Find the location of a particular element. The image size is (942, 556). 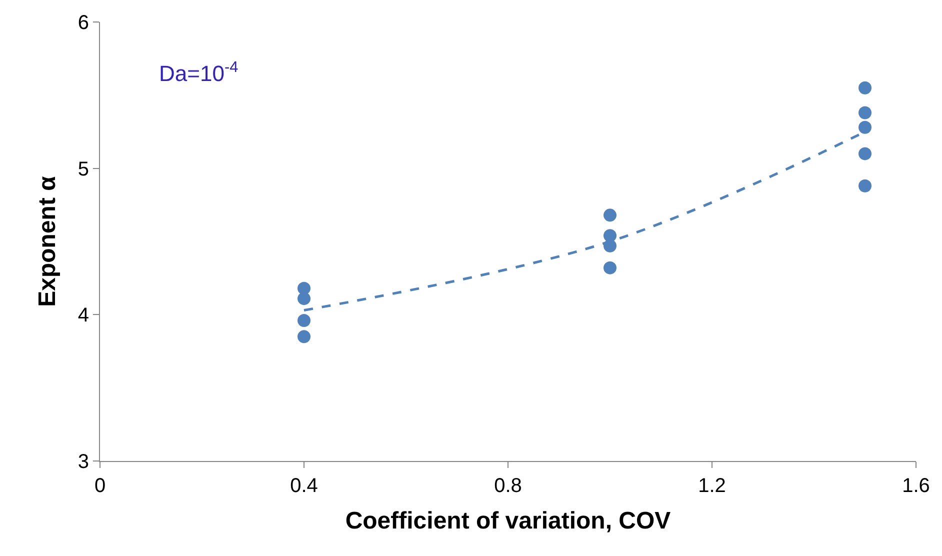

y-tick-label: 4 is located at coordinates (83, 315).